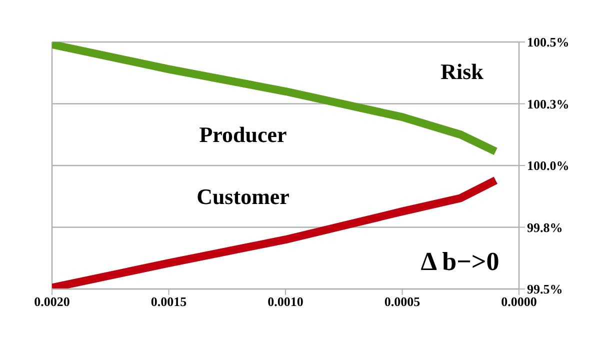 The width and height of the screenshot is (606, 340). What do you see at coordinates (52, 302) in the screenshot?
I see `x-tick-label: 0.0020` at bounding box center [52, 302].